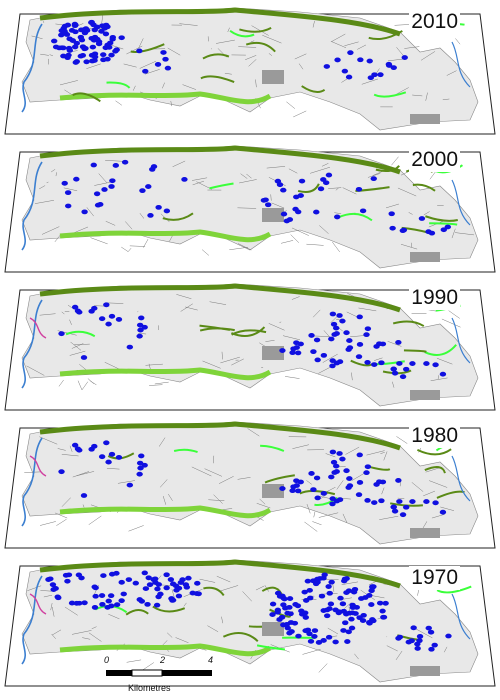  I want to click on green-belt-south, so click(165, 374).